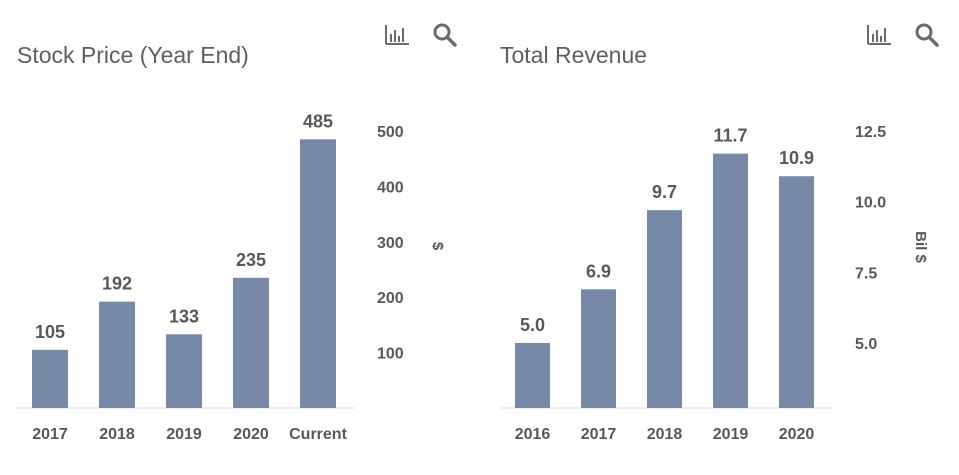 Image resolution: width=959 pixels, height=475 pixels. Describe the element at coordinates (390, 187) in the screenshot. I see `y-tick-label: 400` at that location.